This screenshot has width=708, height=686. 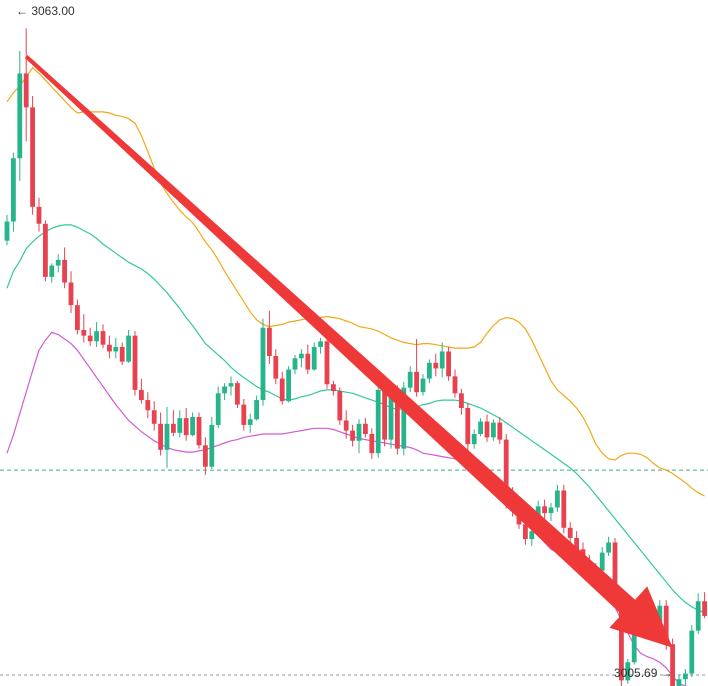 I want to click on low-price-label: 3005.69 →, so click(x=643, y=673).